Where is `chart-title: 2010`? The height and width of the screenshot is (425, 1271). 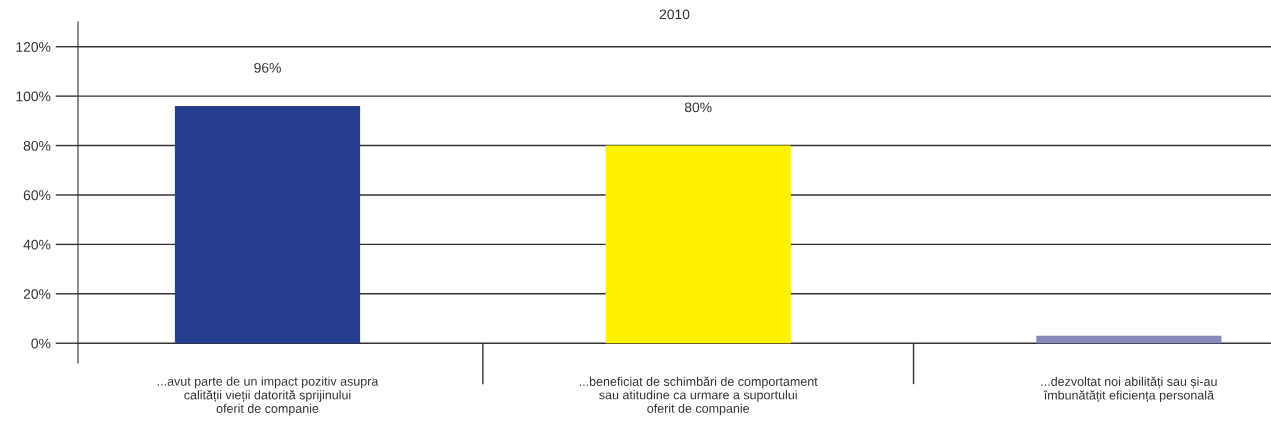
chart-title: 2010 is located at coordinates (674, 14).